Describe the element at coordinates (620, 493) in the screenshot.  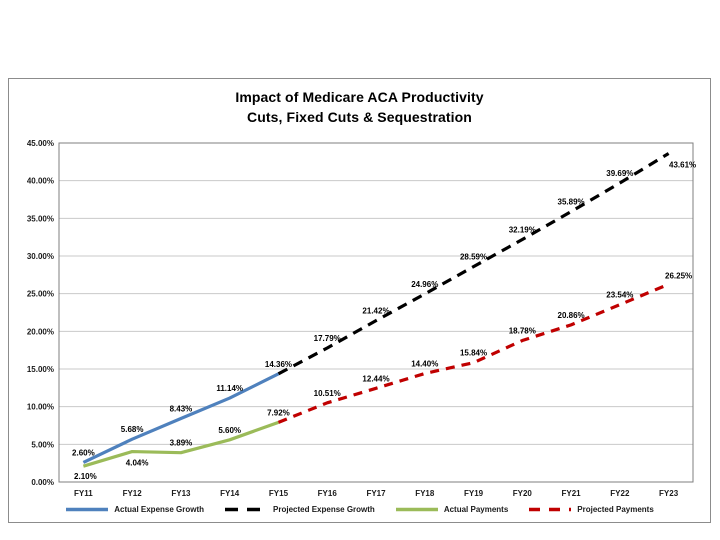
I see `x-axis-tick-label: FY22` at that location.